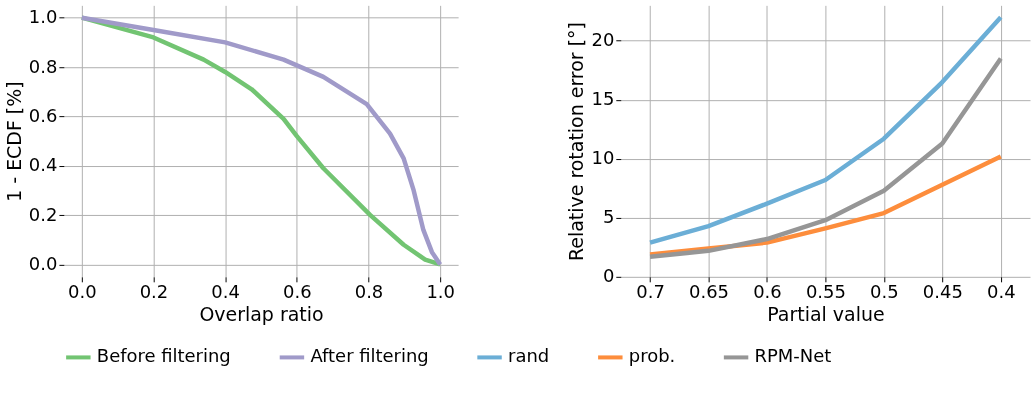  Describe the element at coordinates (576, 142) in the screenshot. I see `y-axis-title: Relative rotation error [°]` at that location.